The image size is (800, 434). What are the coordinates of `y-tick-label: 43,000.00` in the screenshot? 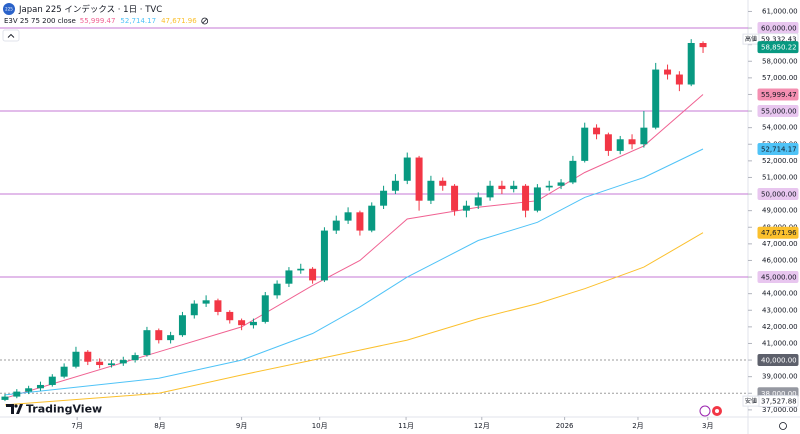 It's located at (780, 310).